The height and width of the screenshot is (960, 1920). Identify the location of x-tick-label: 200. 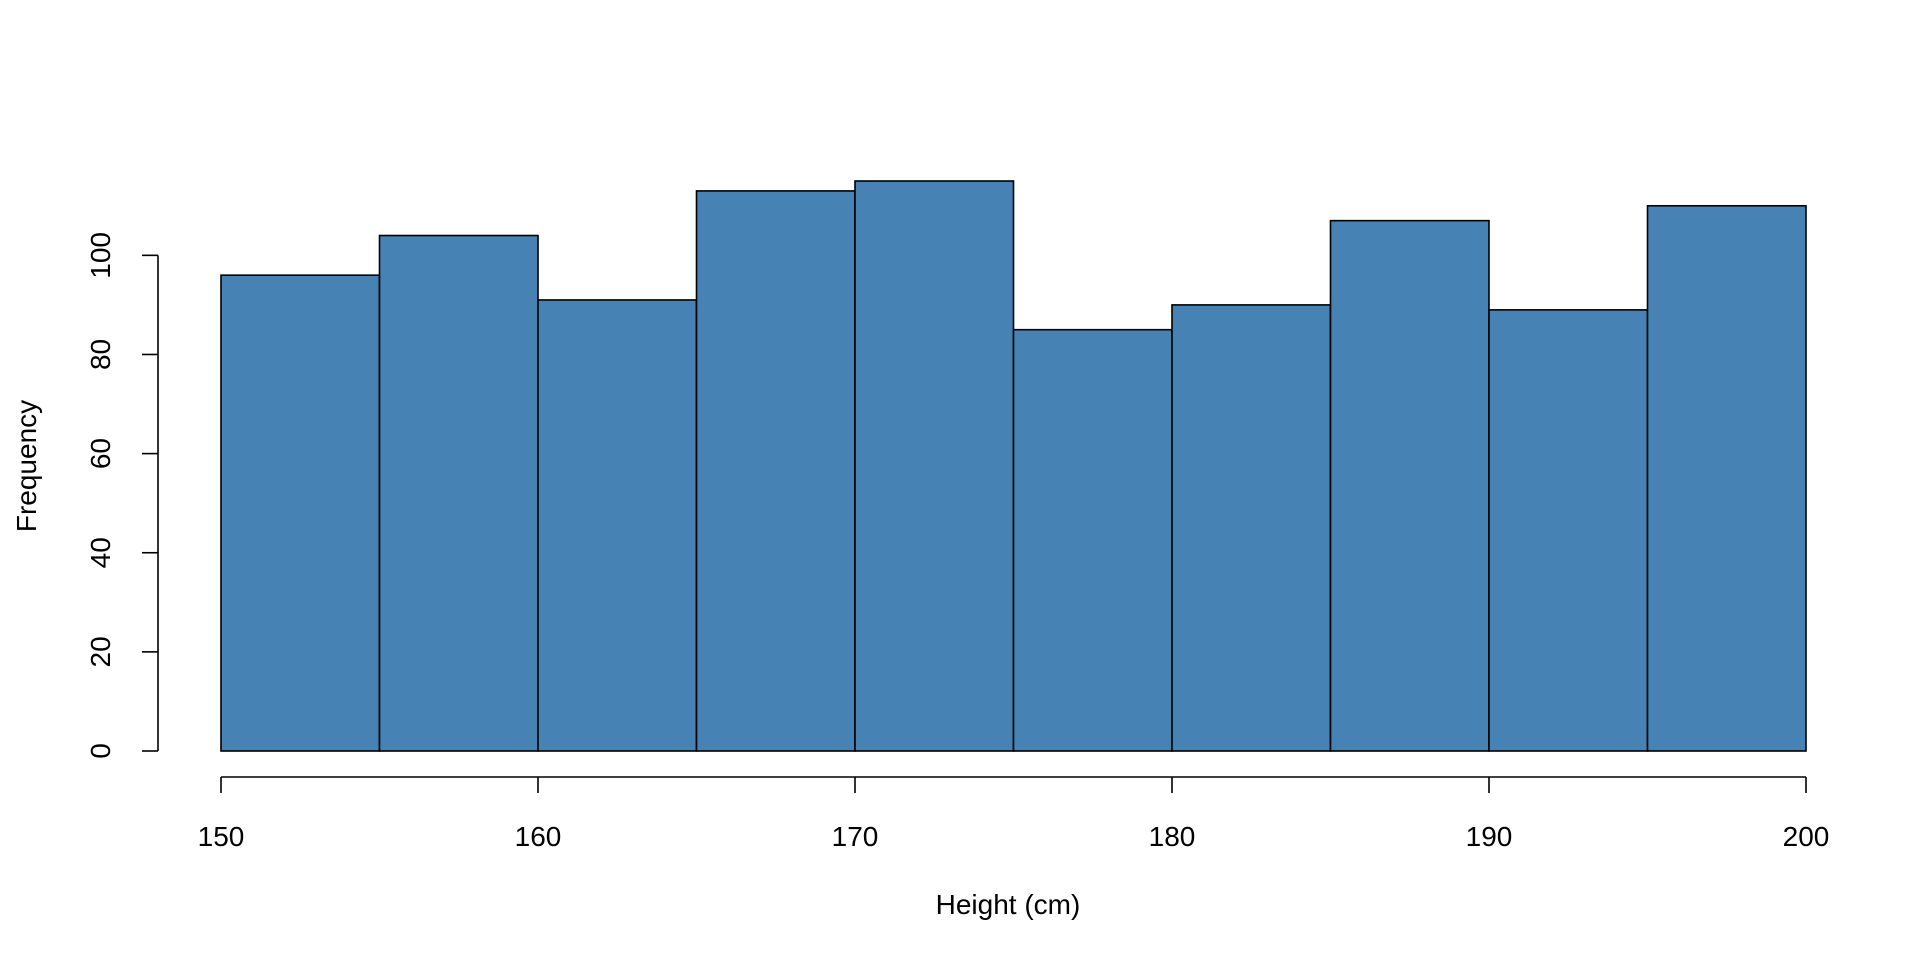
(1806, 836).